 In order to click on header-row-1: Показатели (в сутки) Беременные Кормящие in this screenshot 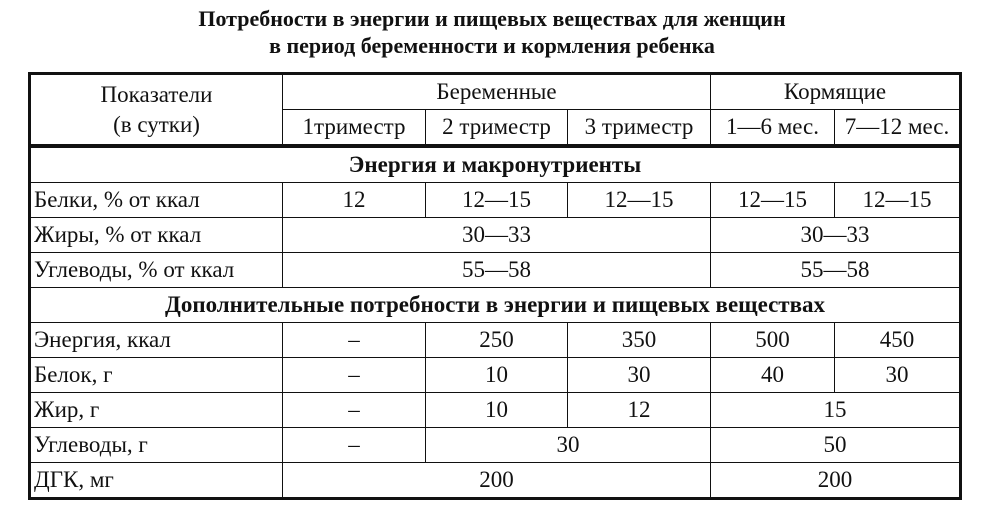, I will do `click(495, 110)`.